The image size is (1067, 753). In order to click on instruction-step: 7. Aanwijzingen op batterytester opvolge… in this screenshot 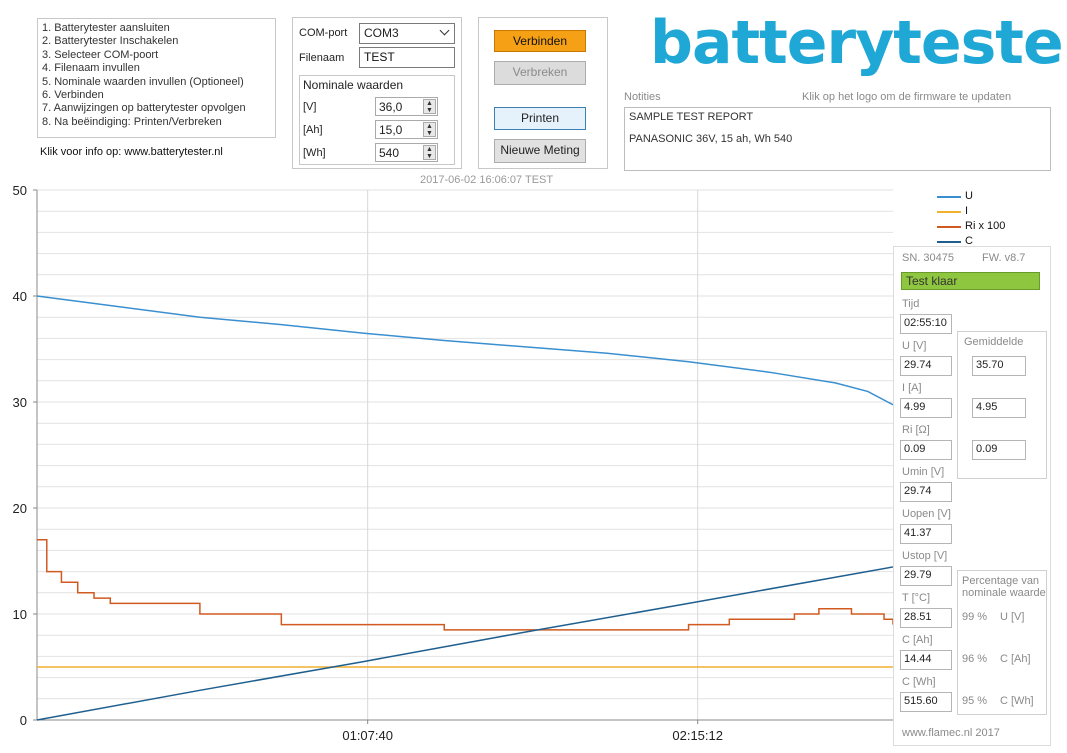, I will do `click(144, 108)`.